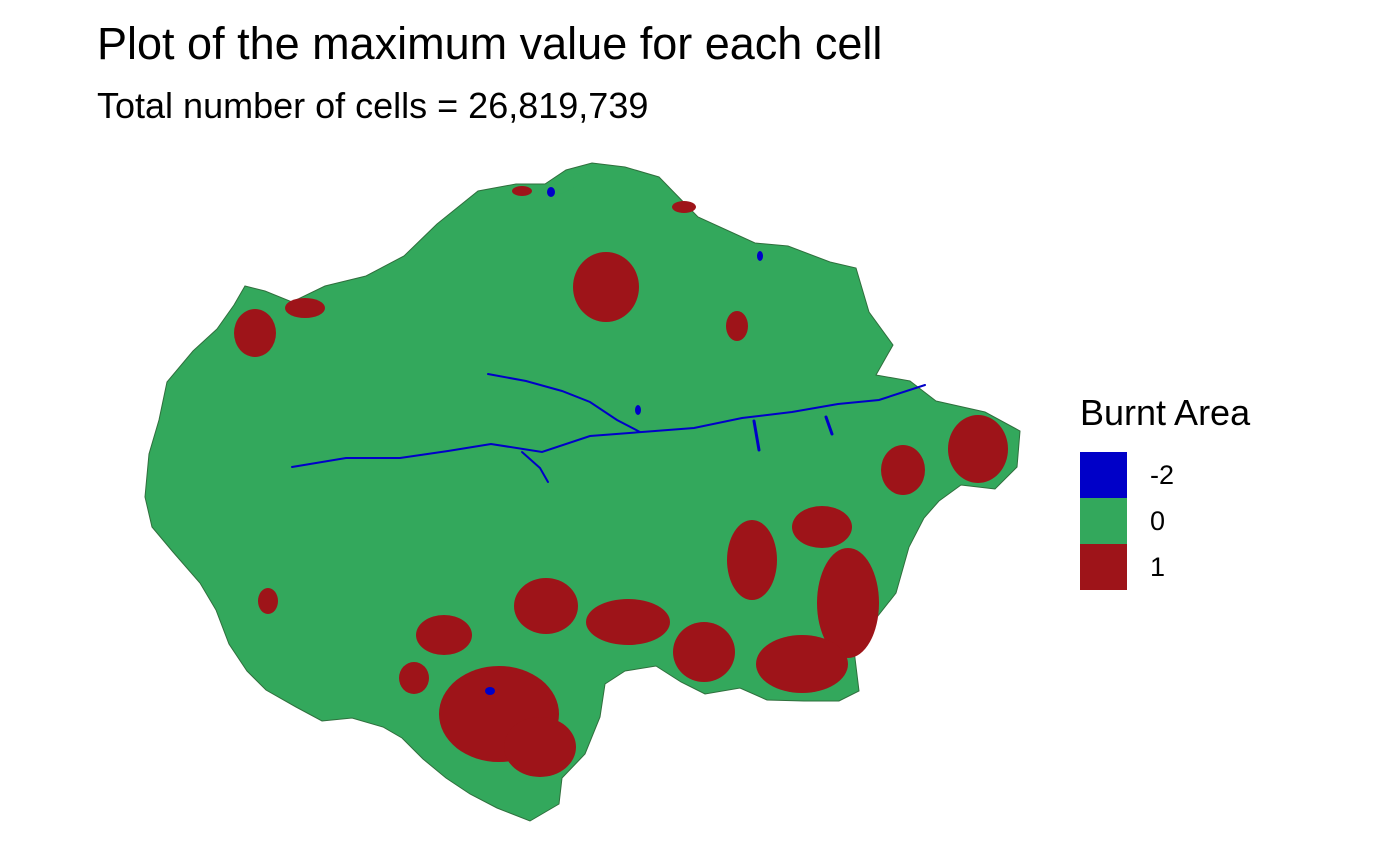 The height and width of the screenshot is (855, 1384). What do you see at coordinates (1225, 475) in the screenshot?
I see `legend-item: -2` at bounding box center [1225, 475].